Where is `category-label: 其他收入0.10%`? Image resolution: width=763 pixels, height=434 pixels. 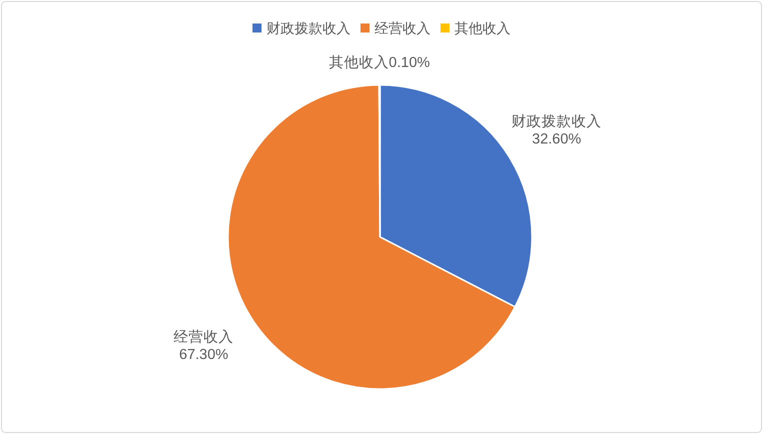
category-label: 其他收入0.10% is located at coordinates (379, 63).